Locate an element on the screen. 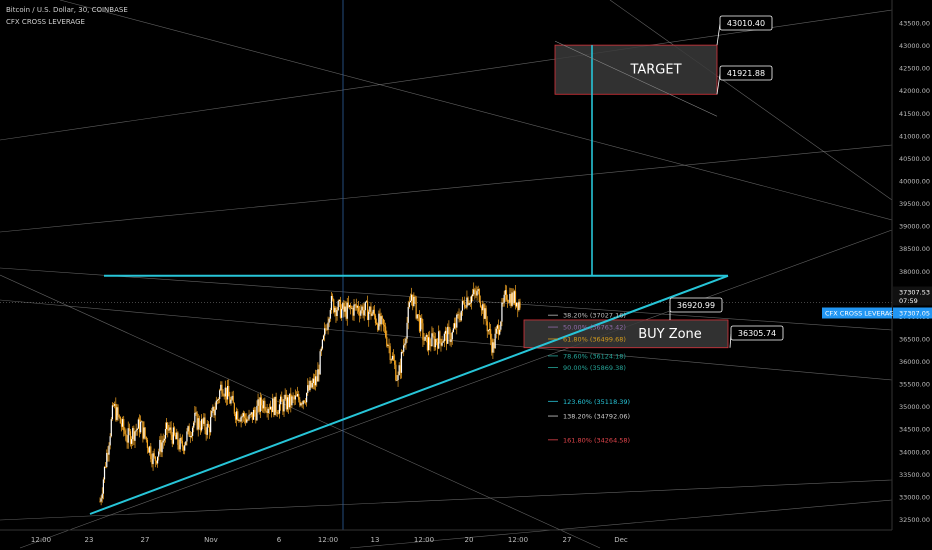  y-tick-14: 36500.00 is located at coordinates (914, 339).